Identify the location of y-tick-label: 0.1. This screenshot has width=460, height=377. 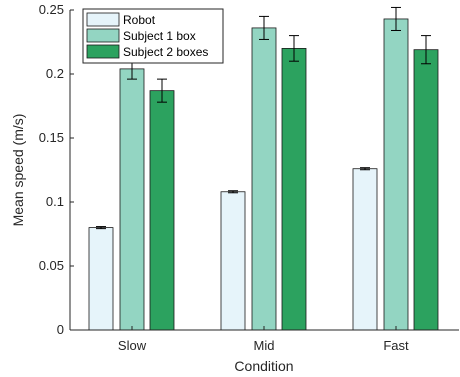
(55, 201).